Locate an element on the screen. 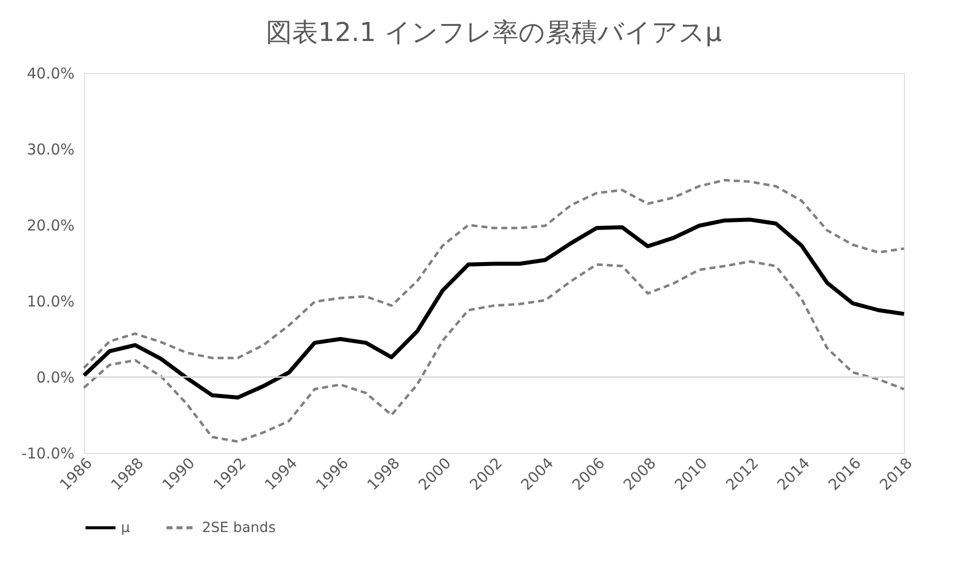 Image resolution: width=960 pixels, height=584 pixels. legend-label: μ is located at coordinates (125, 528).